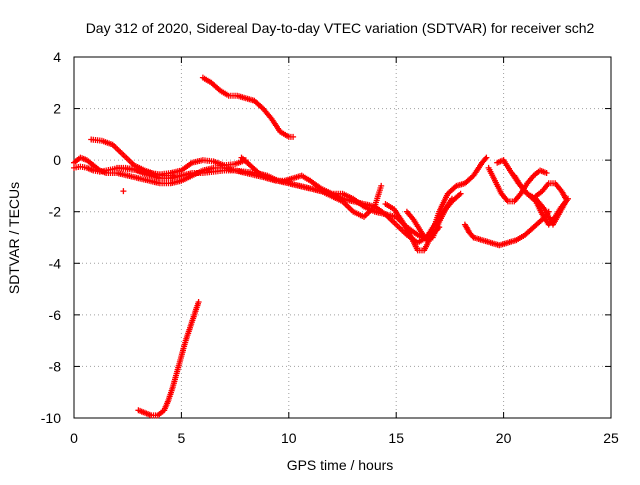 The image size is (640, 485). What do you see at coordinates (14, 238) in the screenshot?
I see `y-axis-label: SDTVAR / TECUs` at bounding box center [14, 238].